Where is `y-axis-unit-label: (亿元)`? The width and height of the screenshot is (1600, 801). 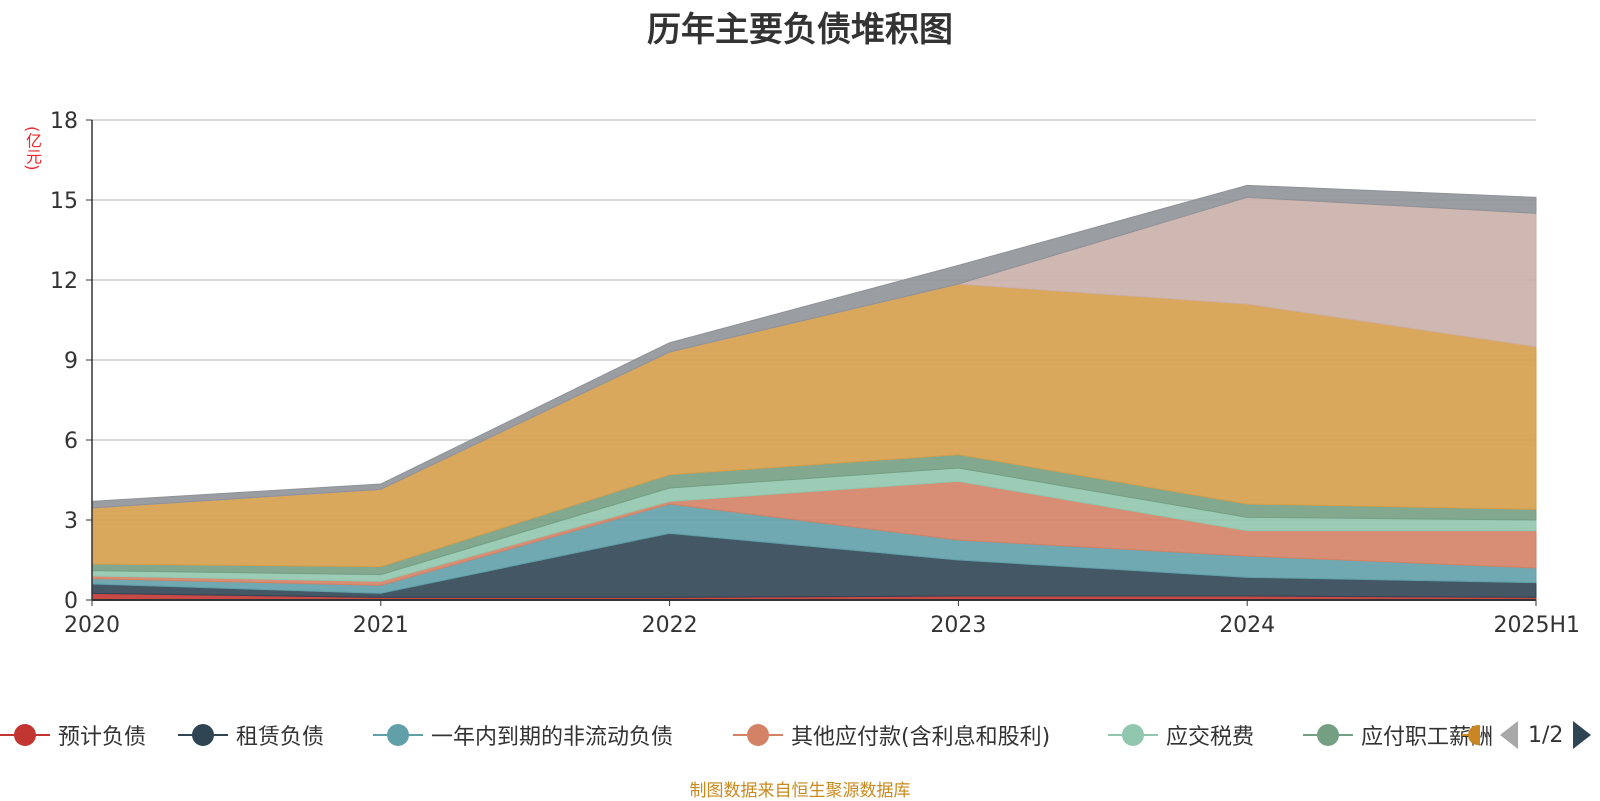 y-axis-unit-label: (亿元) is located at coordinates (32, 148).